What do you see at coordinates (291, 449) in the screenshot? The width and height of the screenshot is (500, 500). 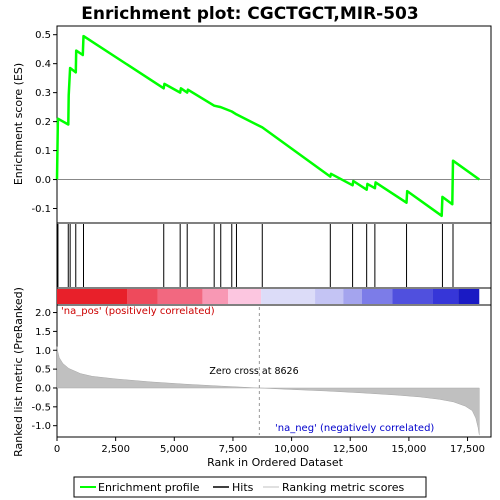 I see `x-tick-label-4: 10,000` at bounding box center [291, 449].